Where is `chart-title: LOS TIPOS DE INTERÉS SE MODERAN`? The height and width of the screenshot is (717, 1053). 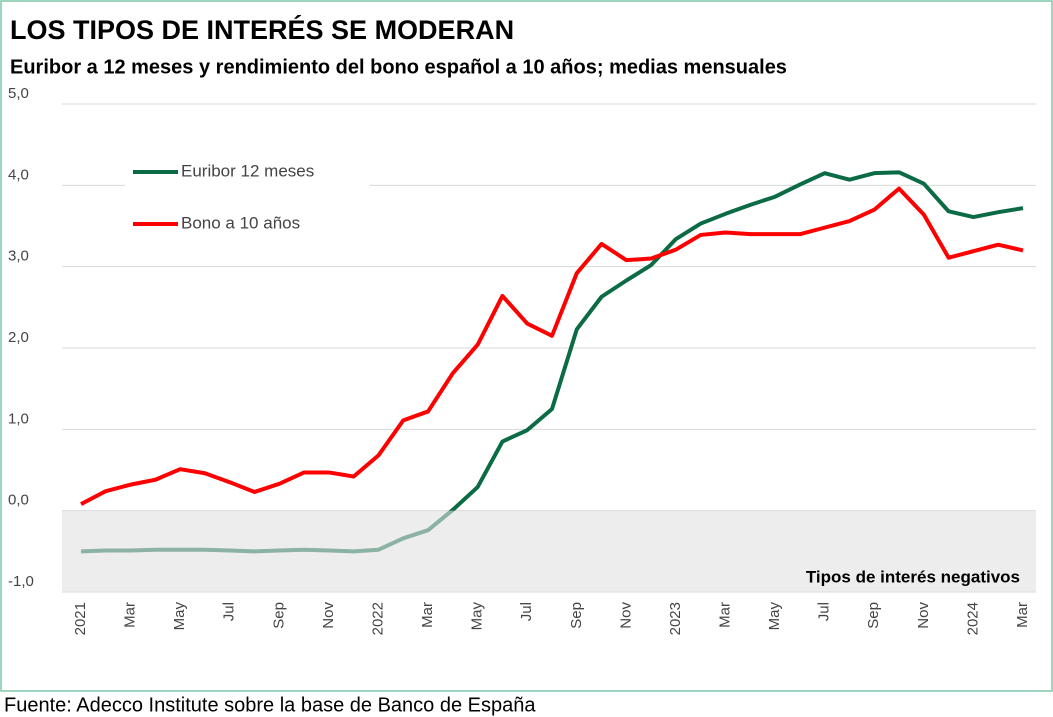 chart-title: LOS TIPOS DE INTERÉS SE MODERAN is located at coordinates (262, 29).